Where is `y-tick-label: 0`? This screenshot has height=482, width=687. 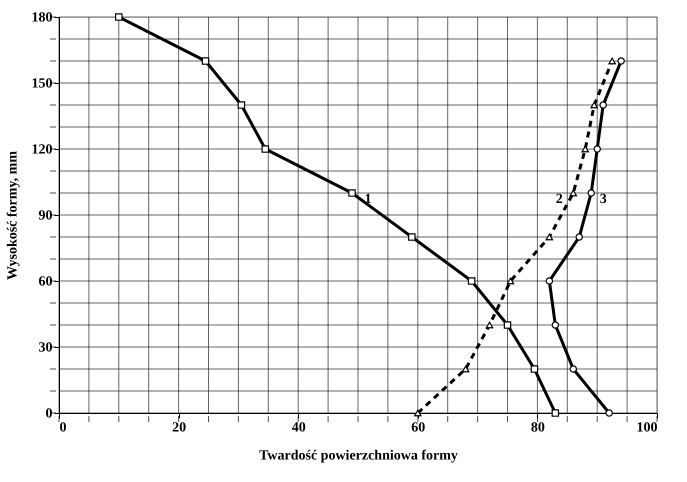
y-tick-label: 0 is located at coordinates (49, 414).